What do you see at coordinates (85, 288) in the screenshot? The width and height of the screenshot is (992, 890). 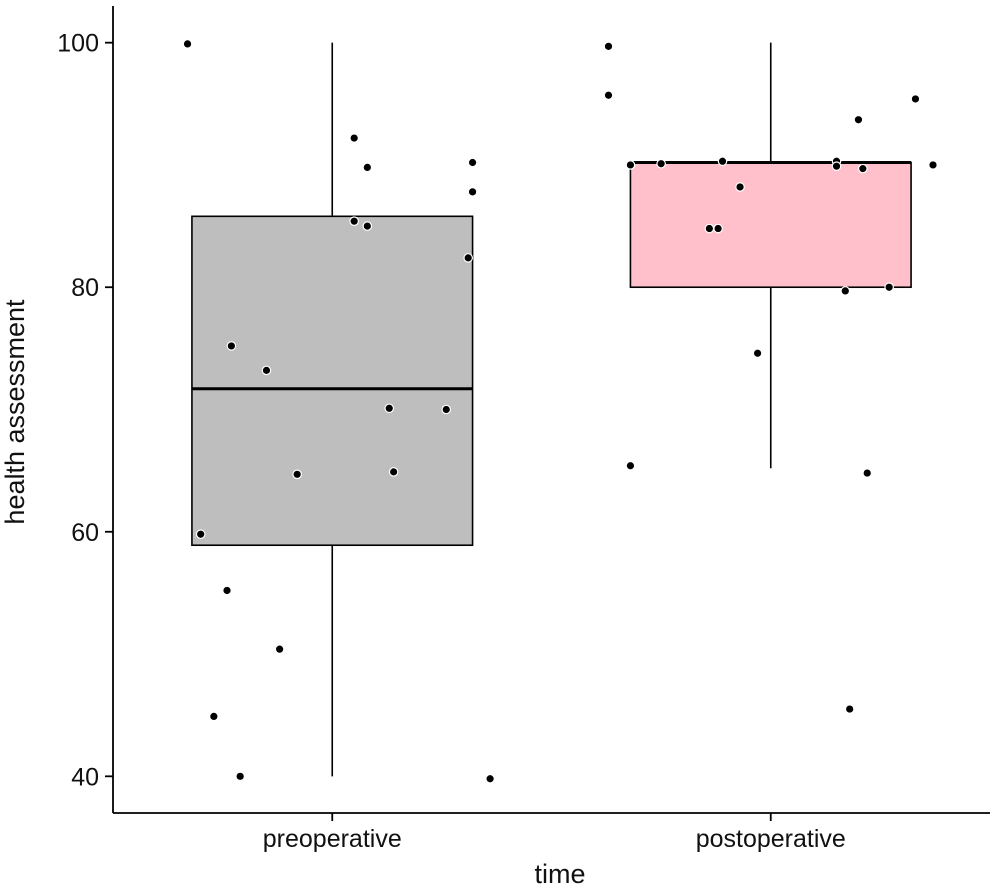 I see `y-tick-label: 80` at bounding box center [85, 288].